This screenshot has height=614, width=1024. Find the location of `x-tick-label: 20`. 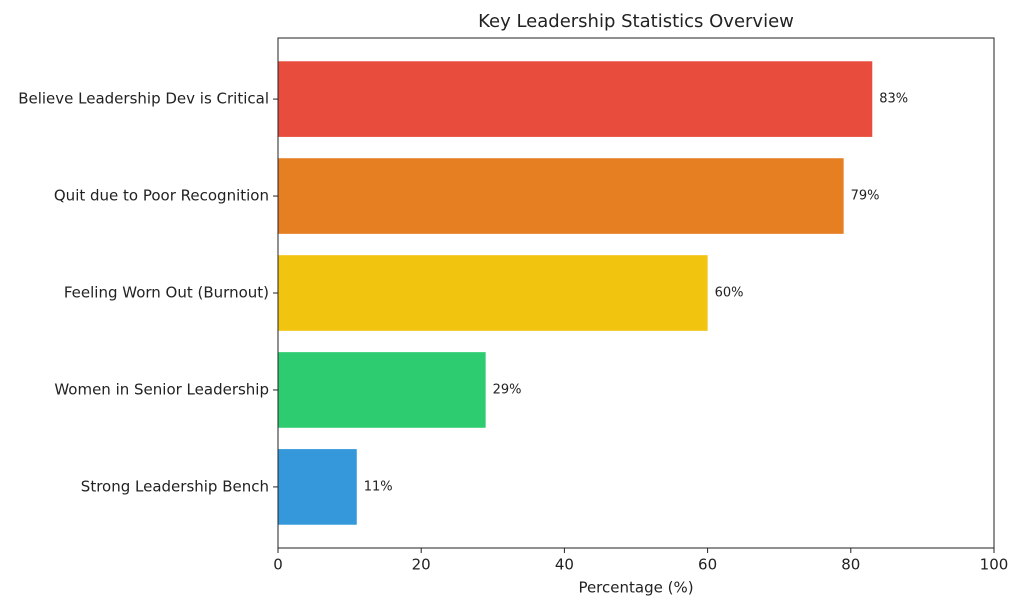

x-tick-label: 20 is located at coordinates (421, 565).